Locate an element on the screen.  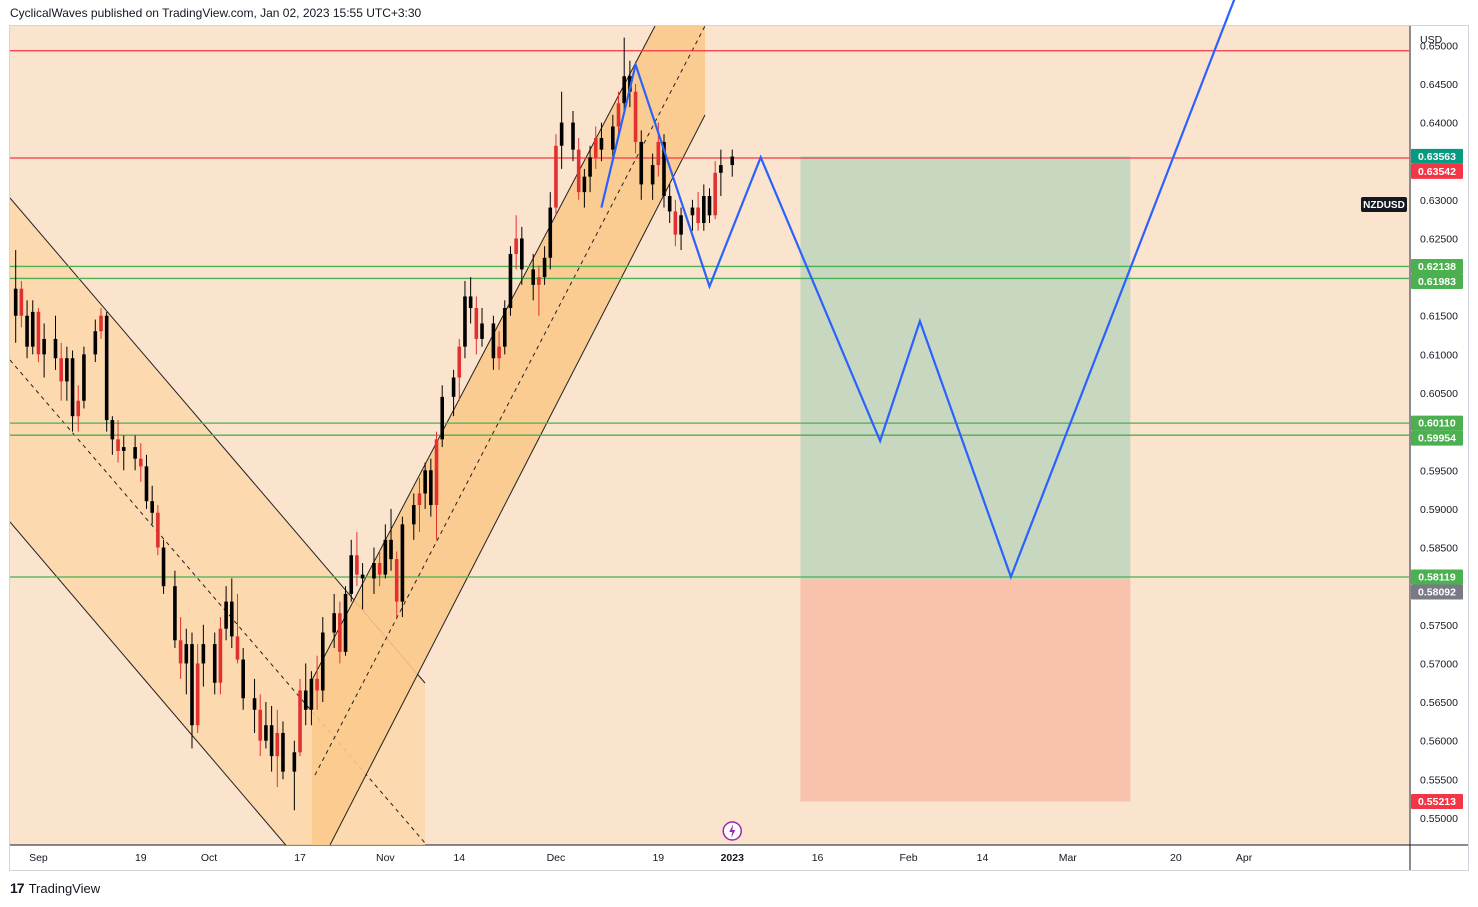
currency-label: USD is located at coordinates (1431, 40).